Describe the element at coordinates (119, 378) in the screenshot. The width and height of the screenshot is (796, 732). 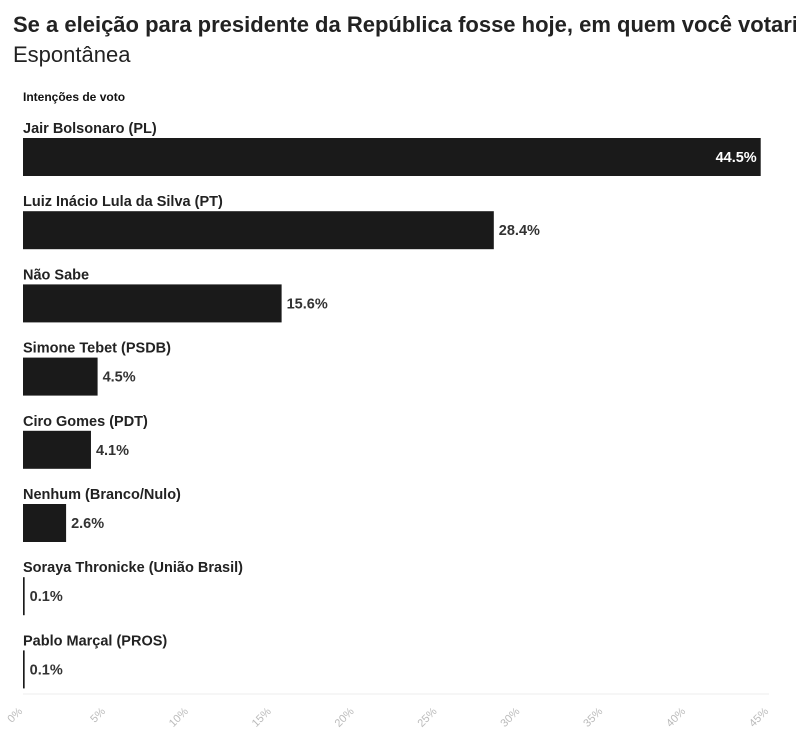
I see `value-label: 4.5%` at that location.